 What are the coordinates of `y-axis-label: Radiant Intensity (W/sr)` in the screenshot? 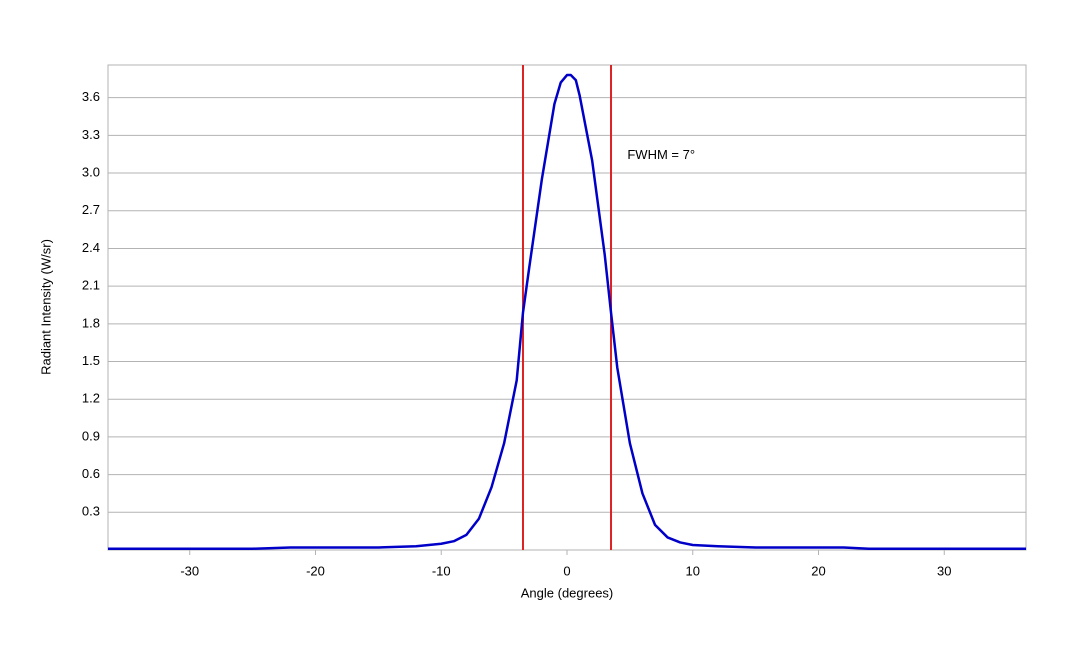 It's located at (45, 307).